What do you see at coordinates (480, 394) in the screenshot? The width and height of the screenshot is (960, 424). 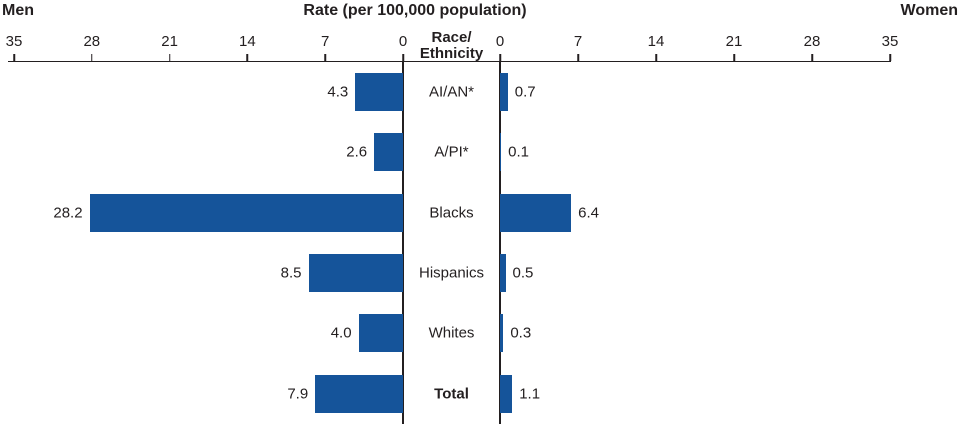 I see `chart-row: 7.9 1.1 Total` at bounding box center [480, 394].